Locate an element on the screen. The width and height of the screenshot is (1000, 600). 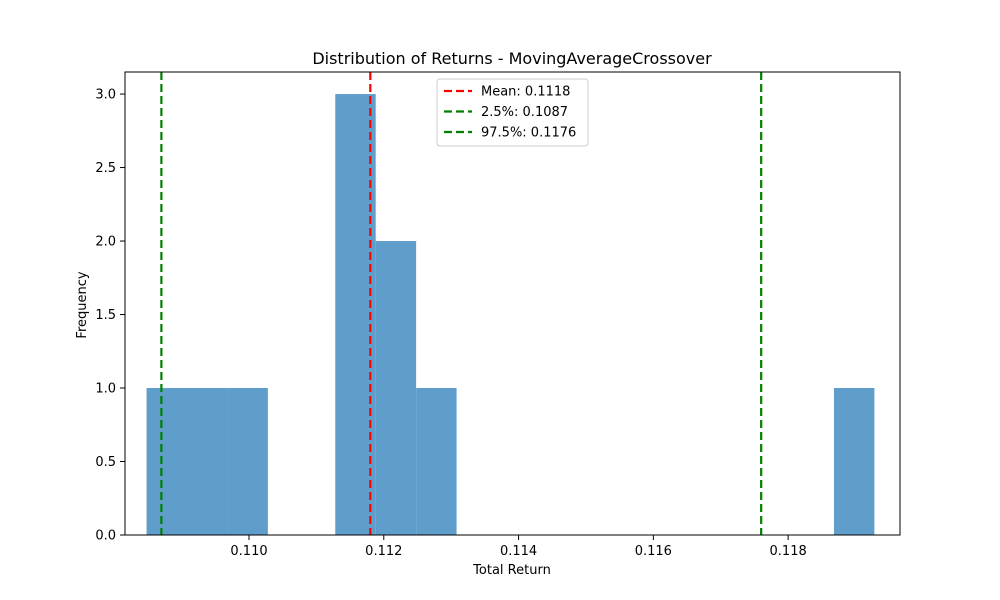
y-tick-label-4: 2.0 is located at coordinates (105, 242).